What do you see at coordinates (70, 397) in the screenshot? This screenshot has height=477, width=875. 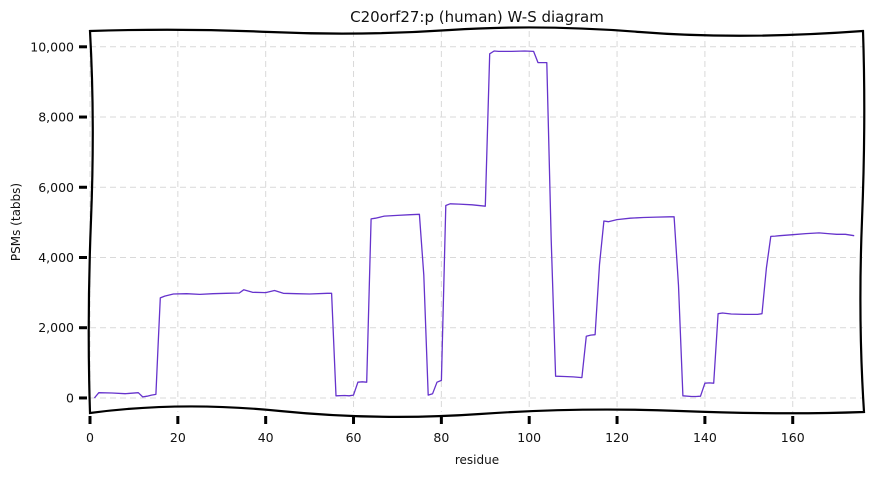 I see `y-tick-label: 0` at bounding box center [70, 397].